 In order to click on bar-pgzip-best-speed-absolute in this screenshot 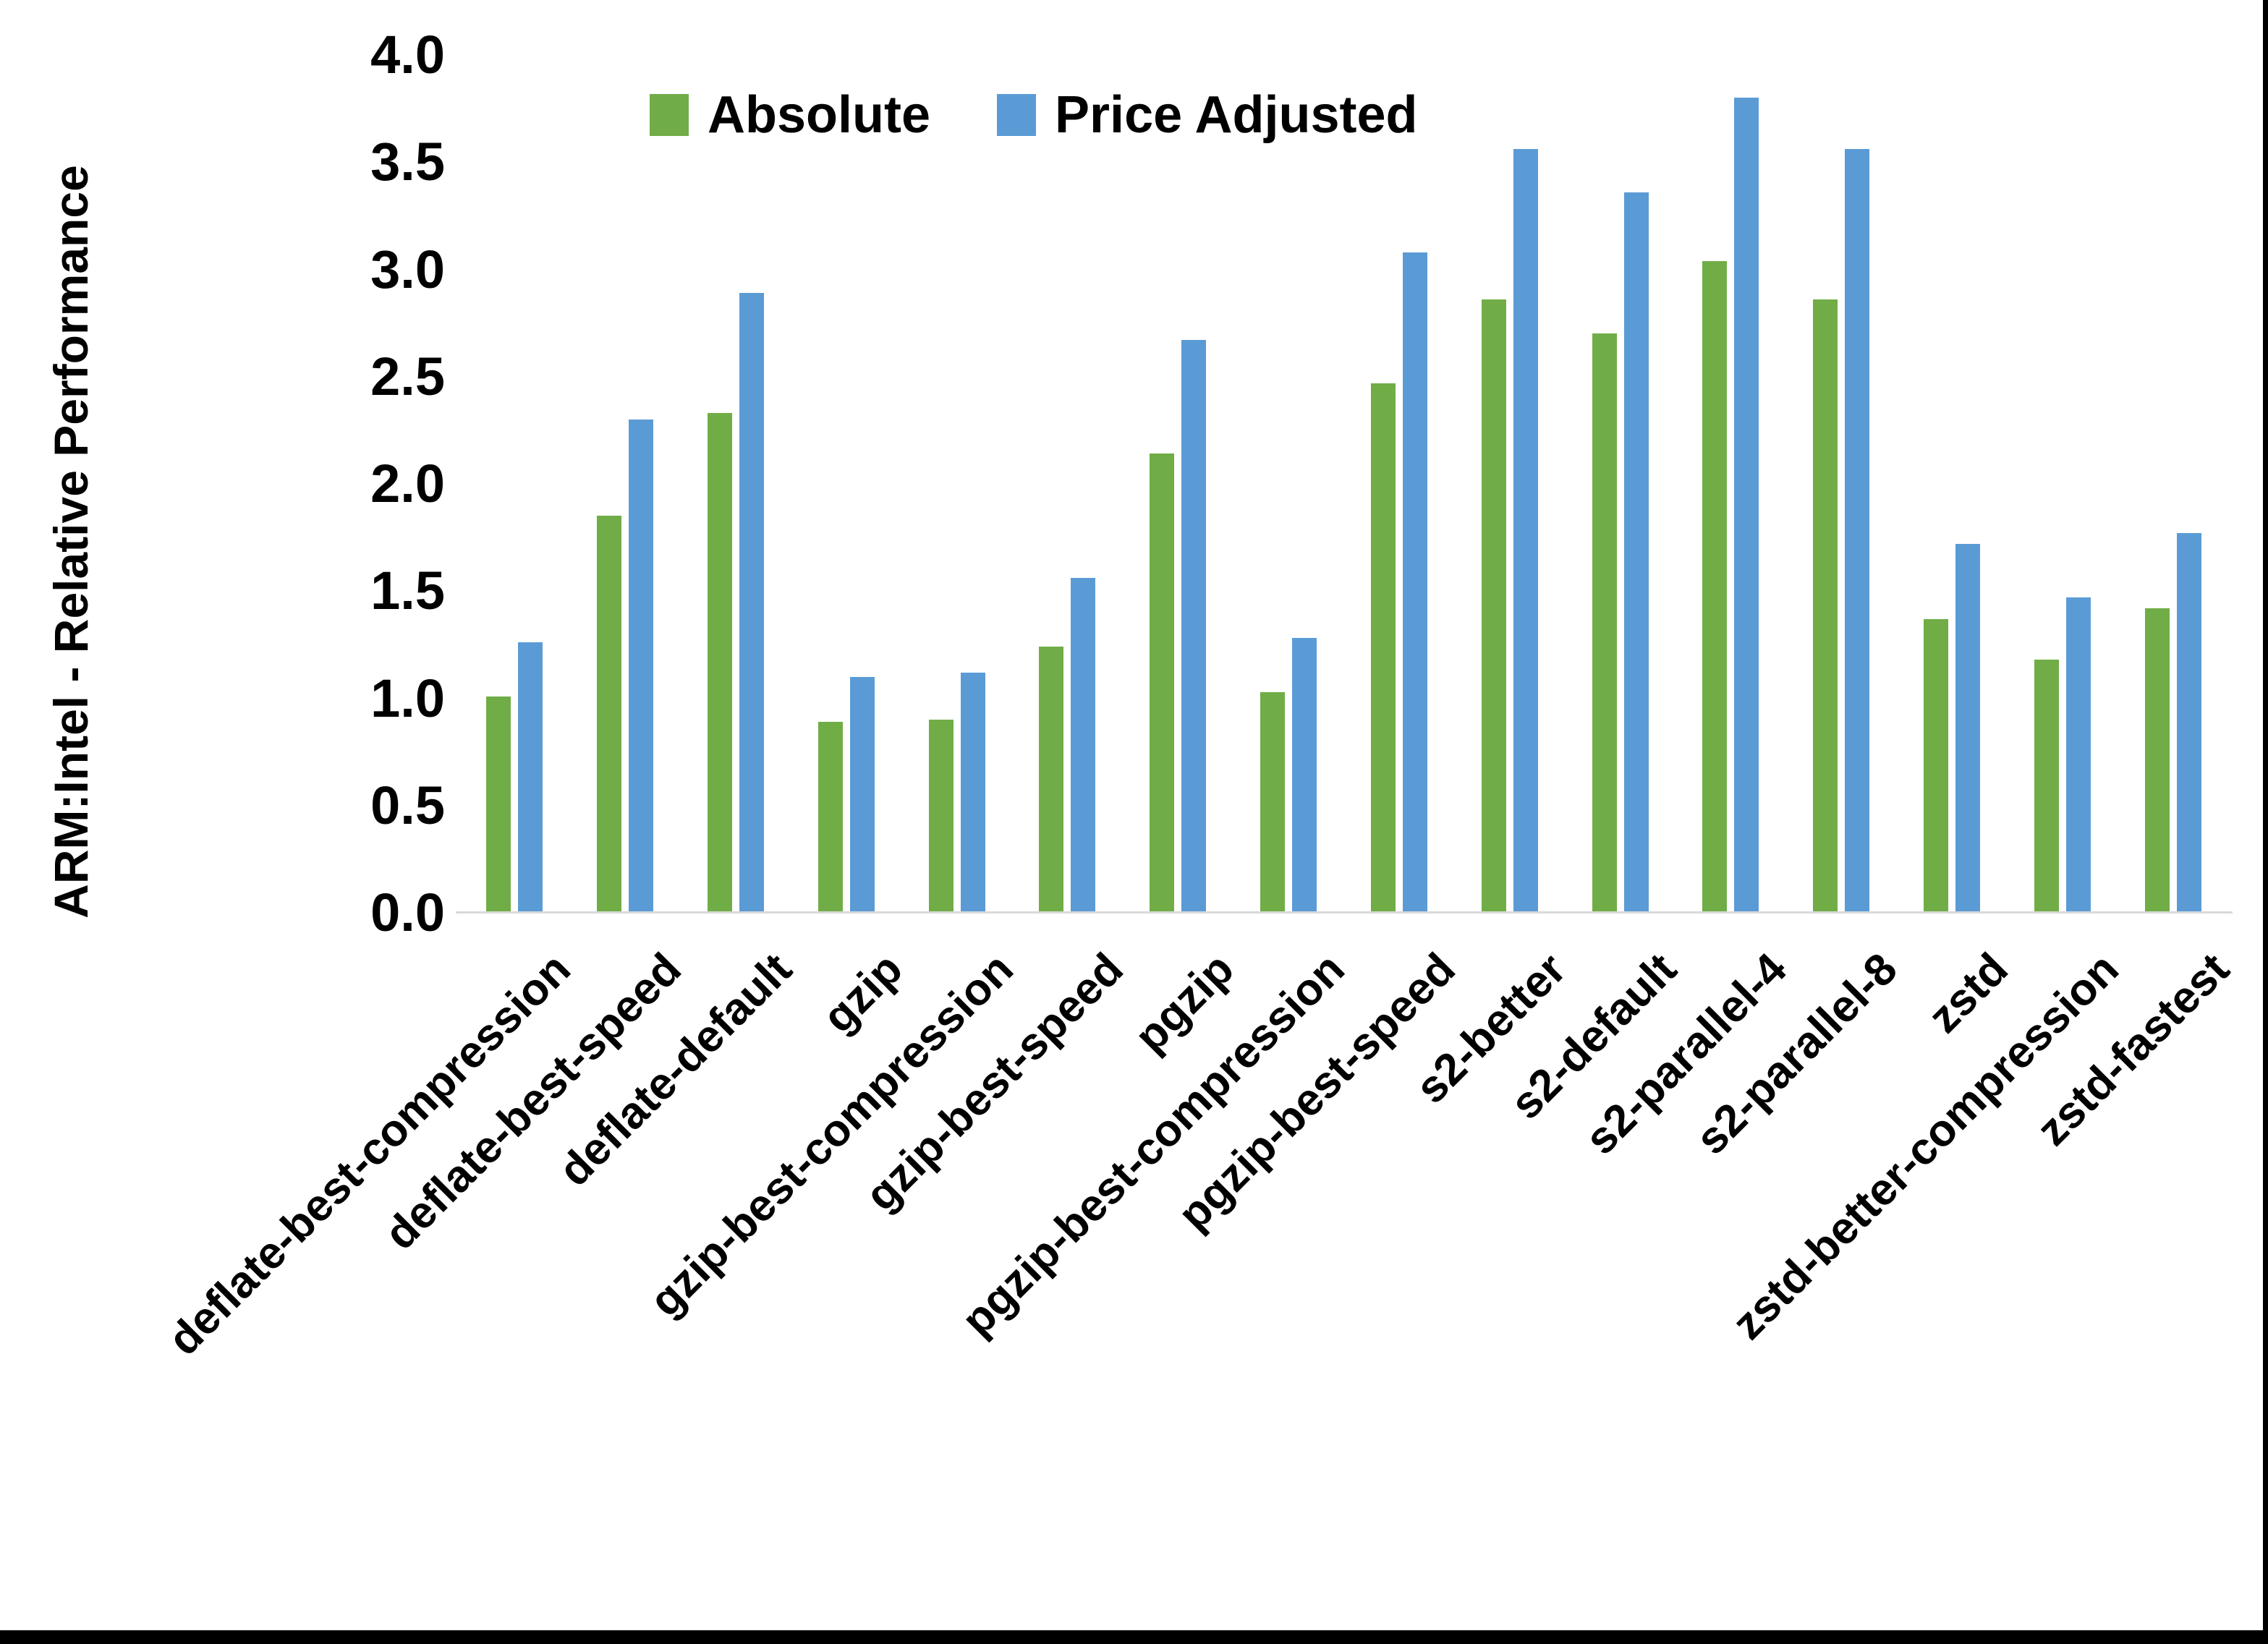, I will do `click(1383, 648)`.